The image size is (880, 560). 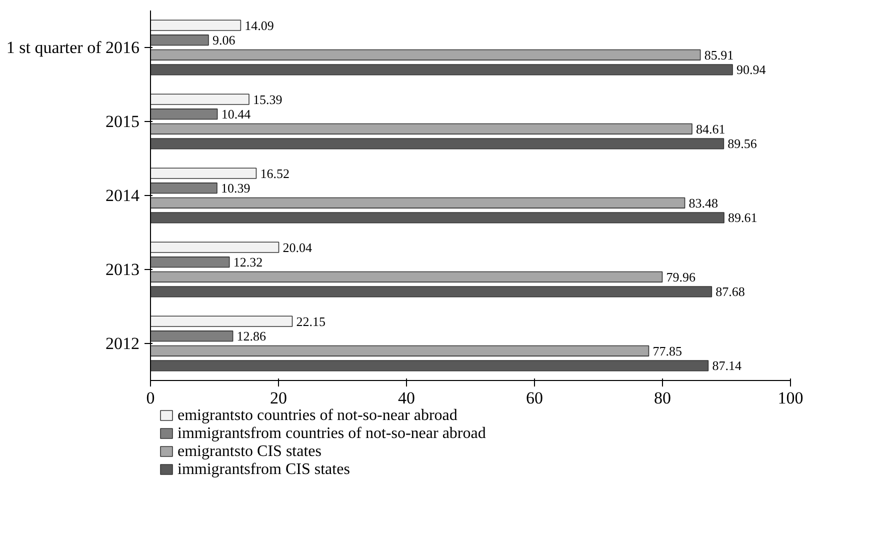 I want to click on x-tick-label: 80, so click(x=662, y=398).